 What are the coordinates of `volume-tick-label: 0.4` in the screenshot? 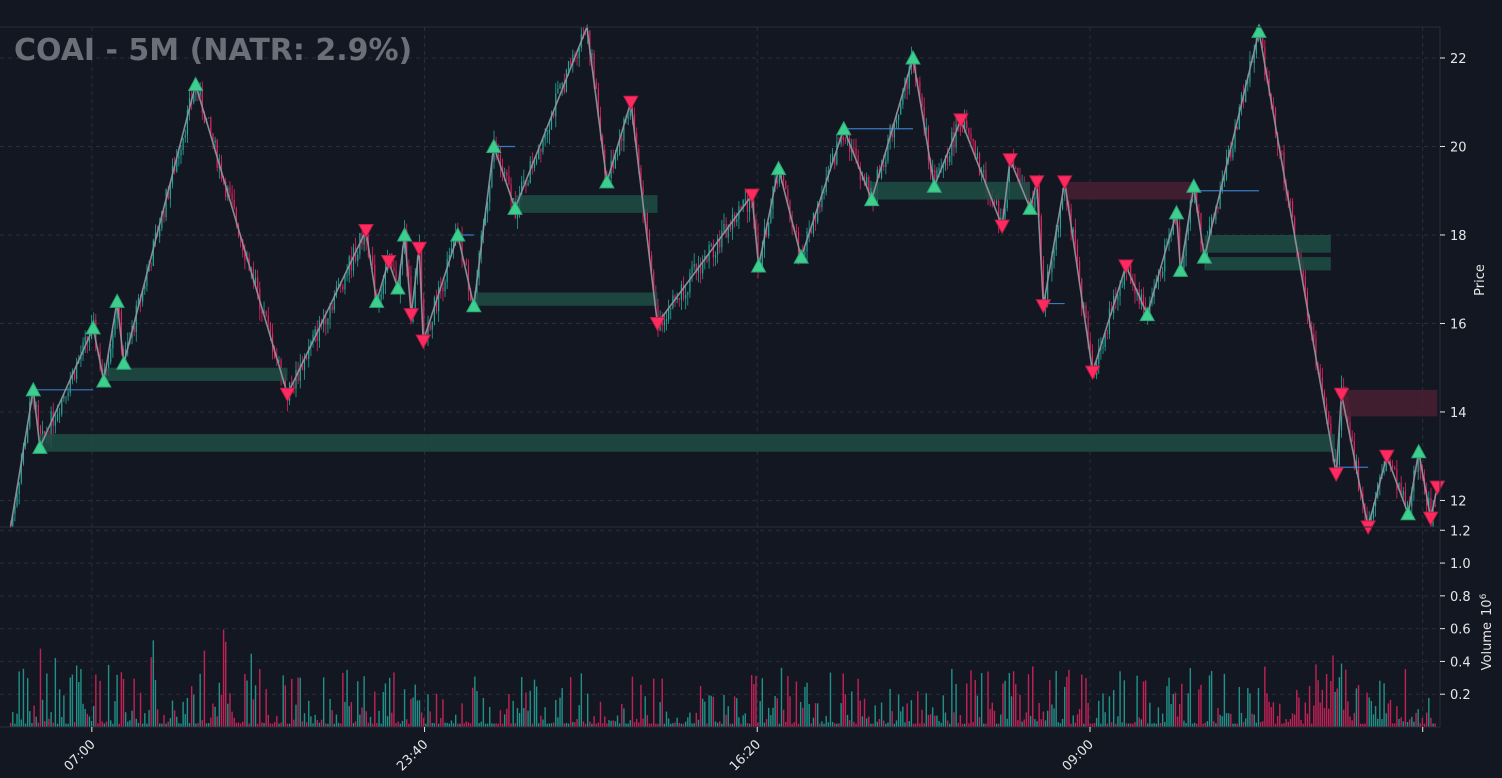 It's located at (1460, 662).